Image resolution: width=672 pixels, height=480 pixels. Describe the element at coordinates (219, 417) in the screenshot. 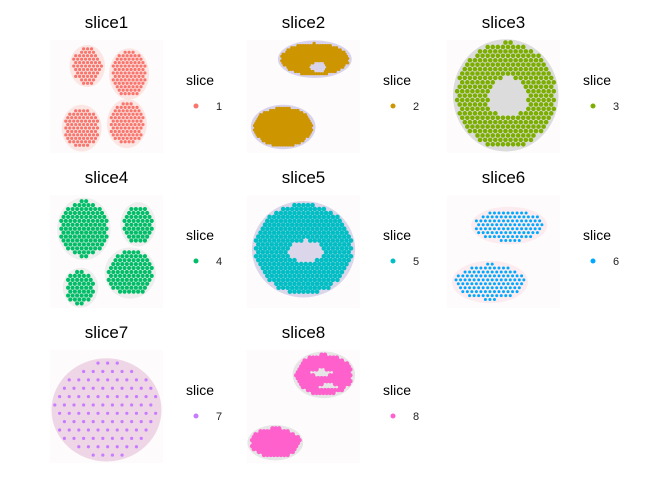

I see `legend-label: 7` at that location.